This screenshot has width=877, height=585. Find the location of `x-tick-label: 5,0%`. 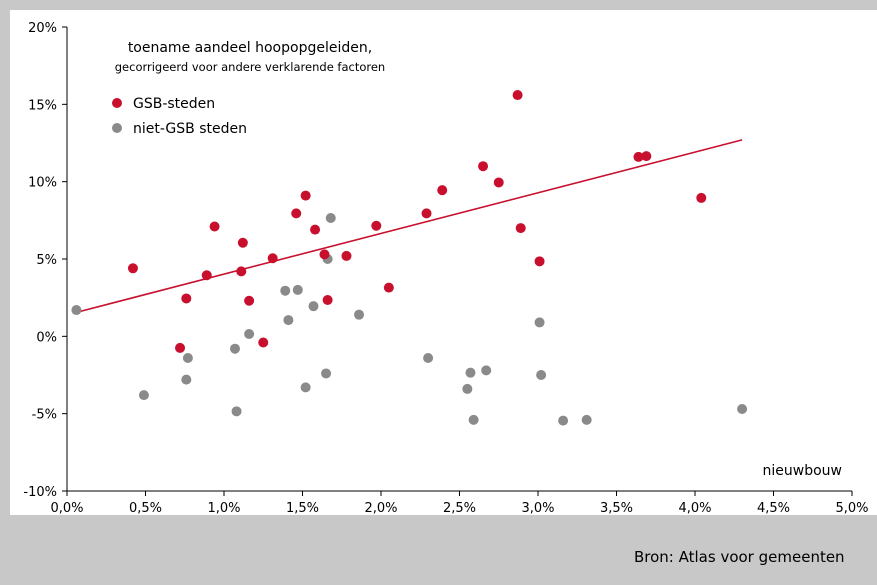

x-tick-label: 5,0% is located at coordinates (851, 508).